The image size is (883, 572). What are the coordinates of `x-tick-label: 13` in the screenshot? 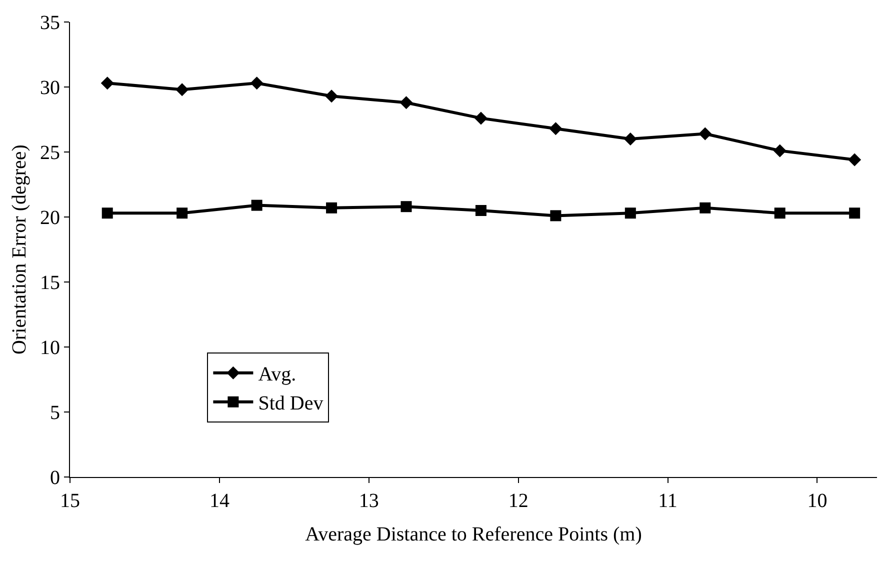 It's located at (368, 501).